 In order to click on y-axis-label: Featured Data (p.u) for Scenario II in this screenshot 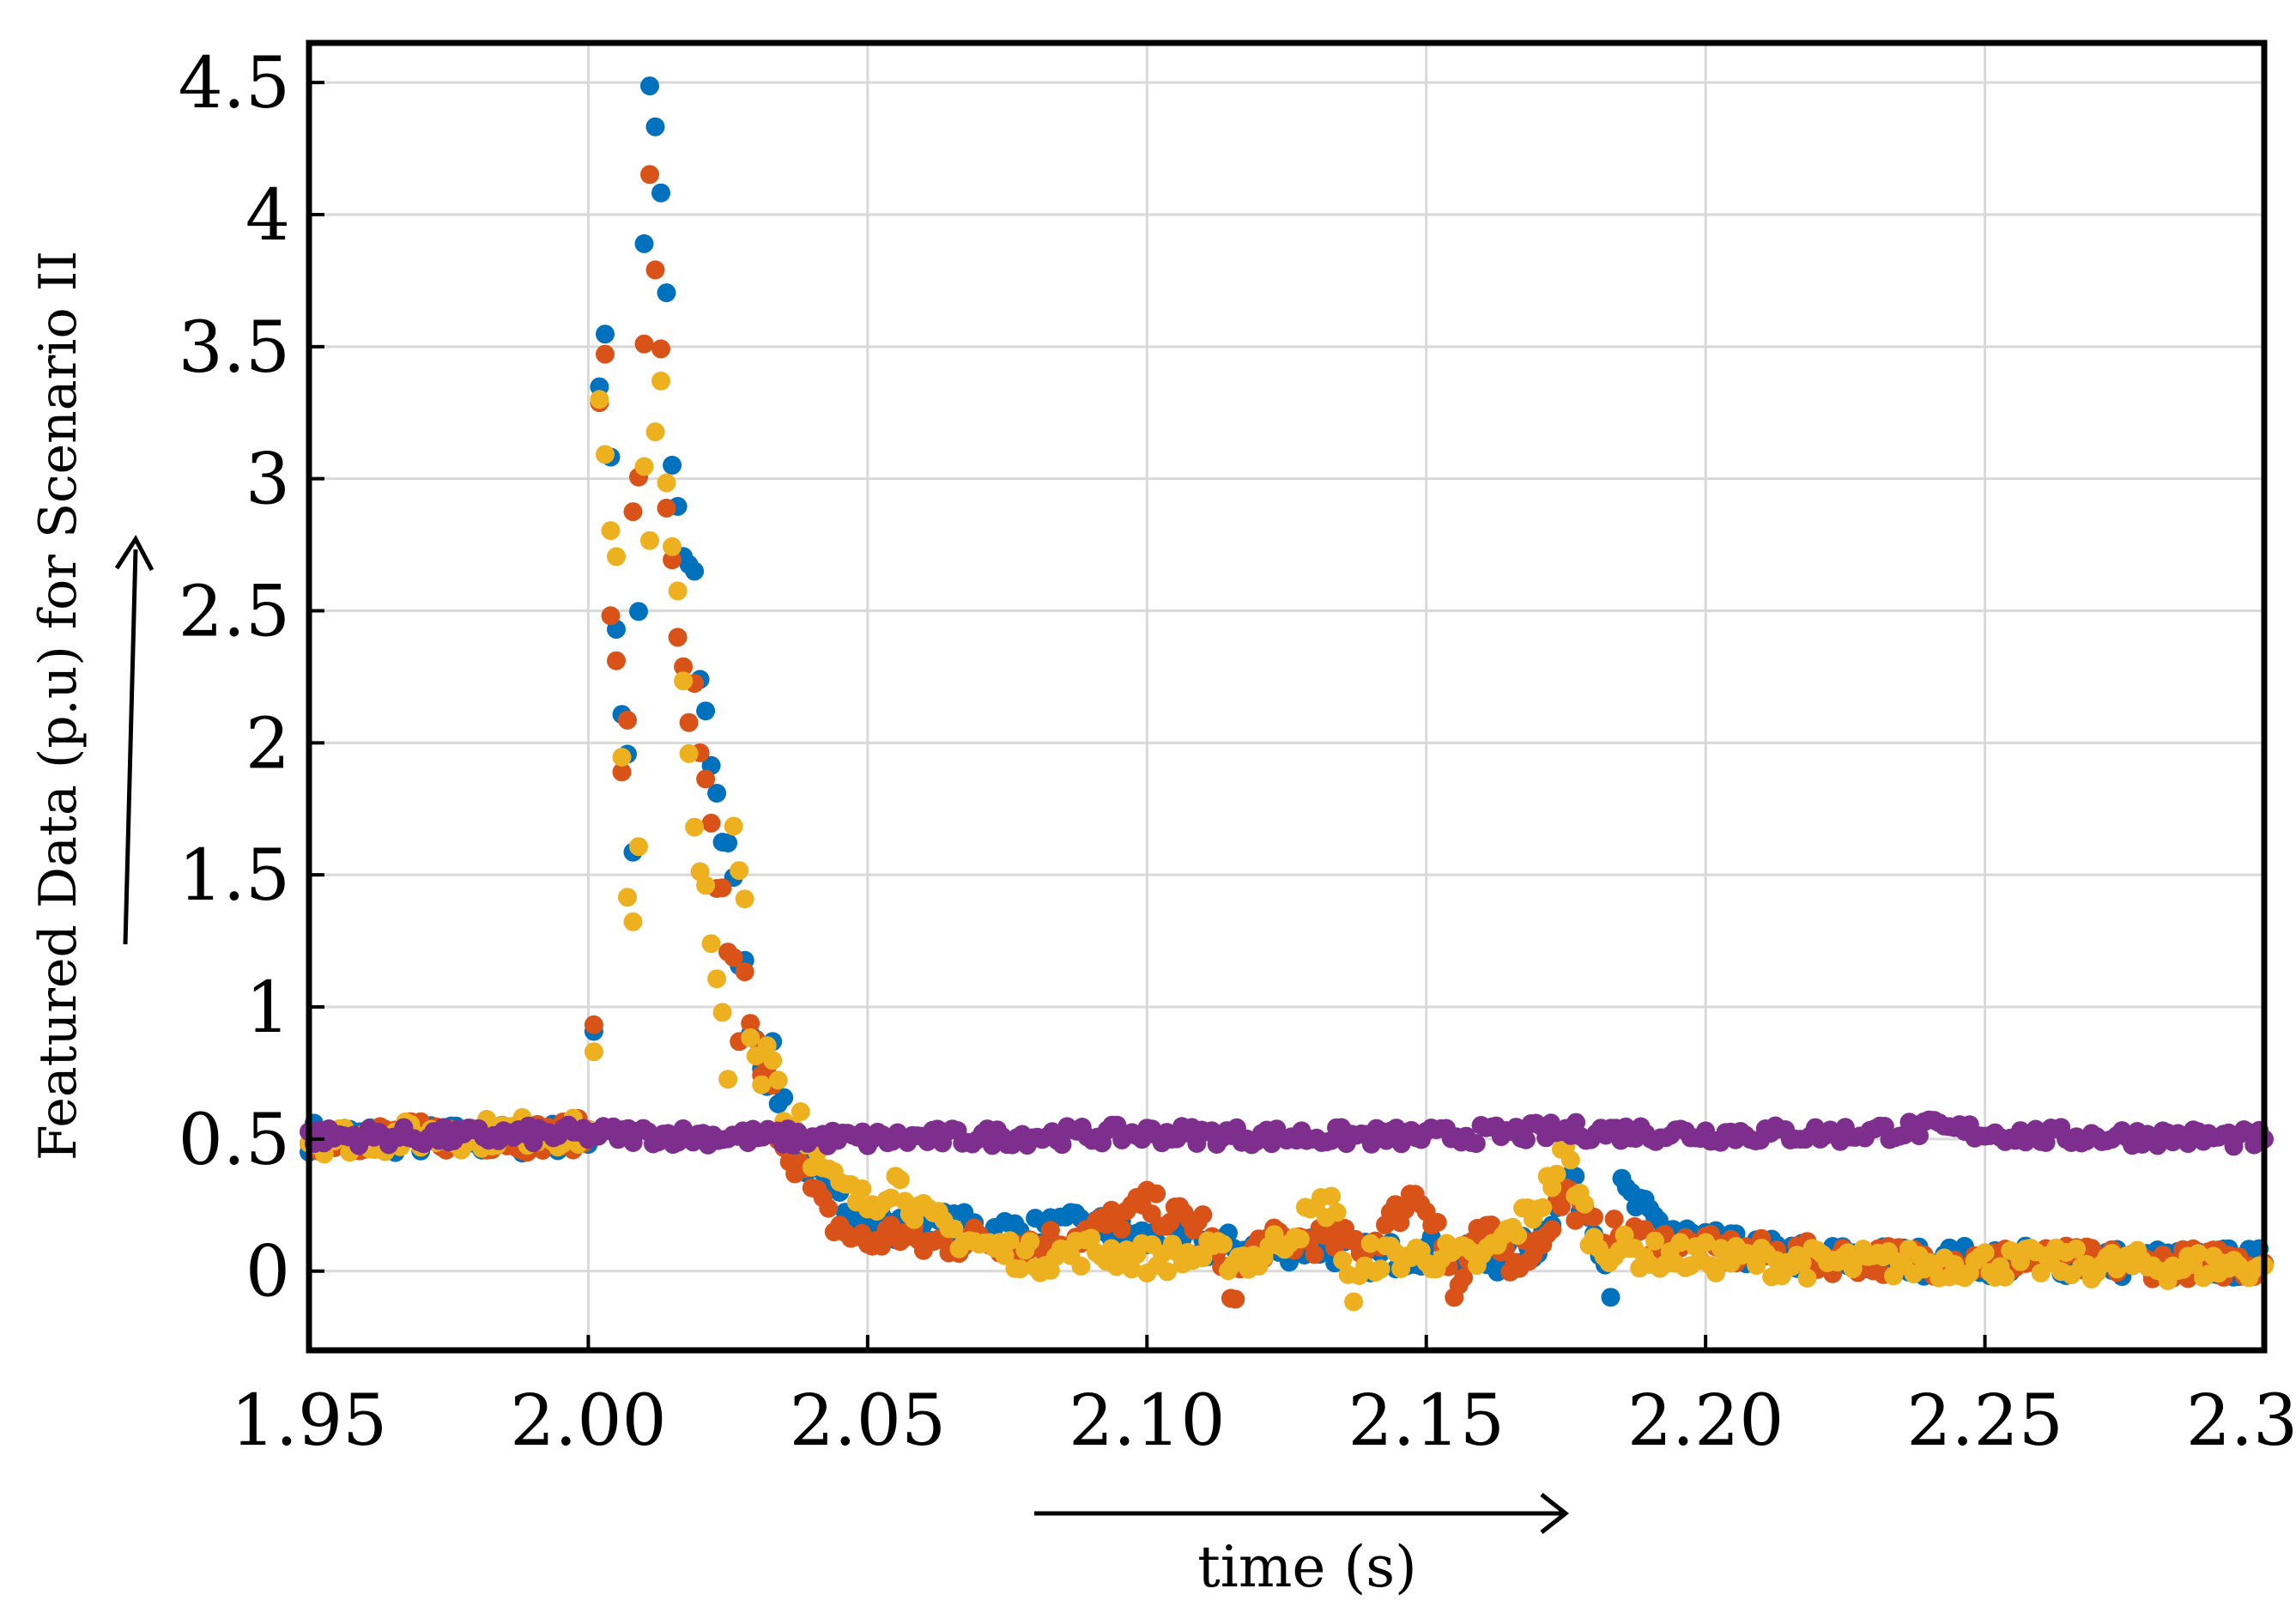, I will do `click(58, 706)`.